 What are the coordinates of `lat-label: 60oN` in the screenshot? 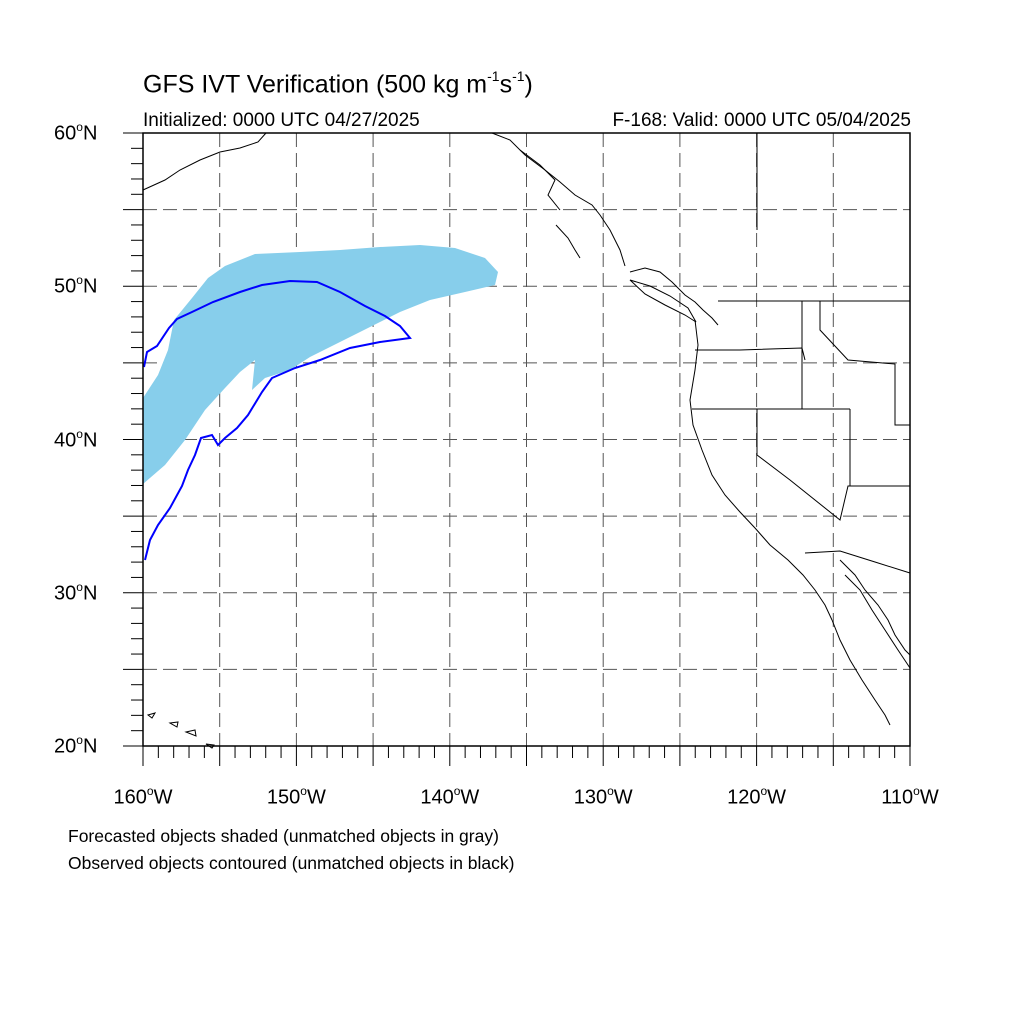 It's located at (92, 133).